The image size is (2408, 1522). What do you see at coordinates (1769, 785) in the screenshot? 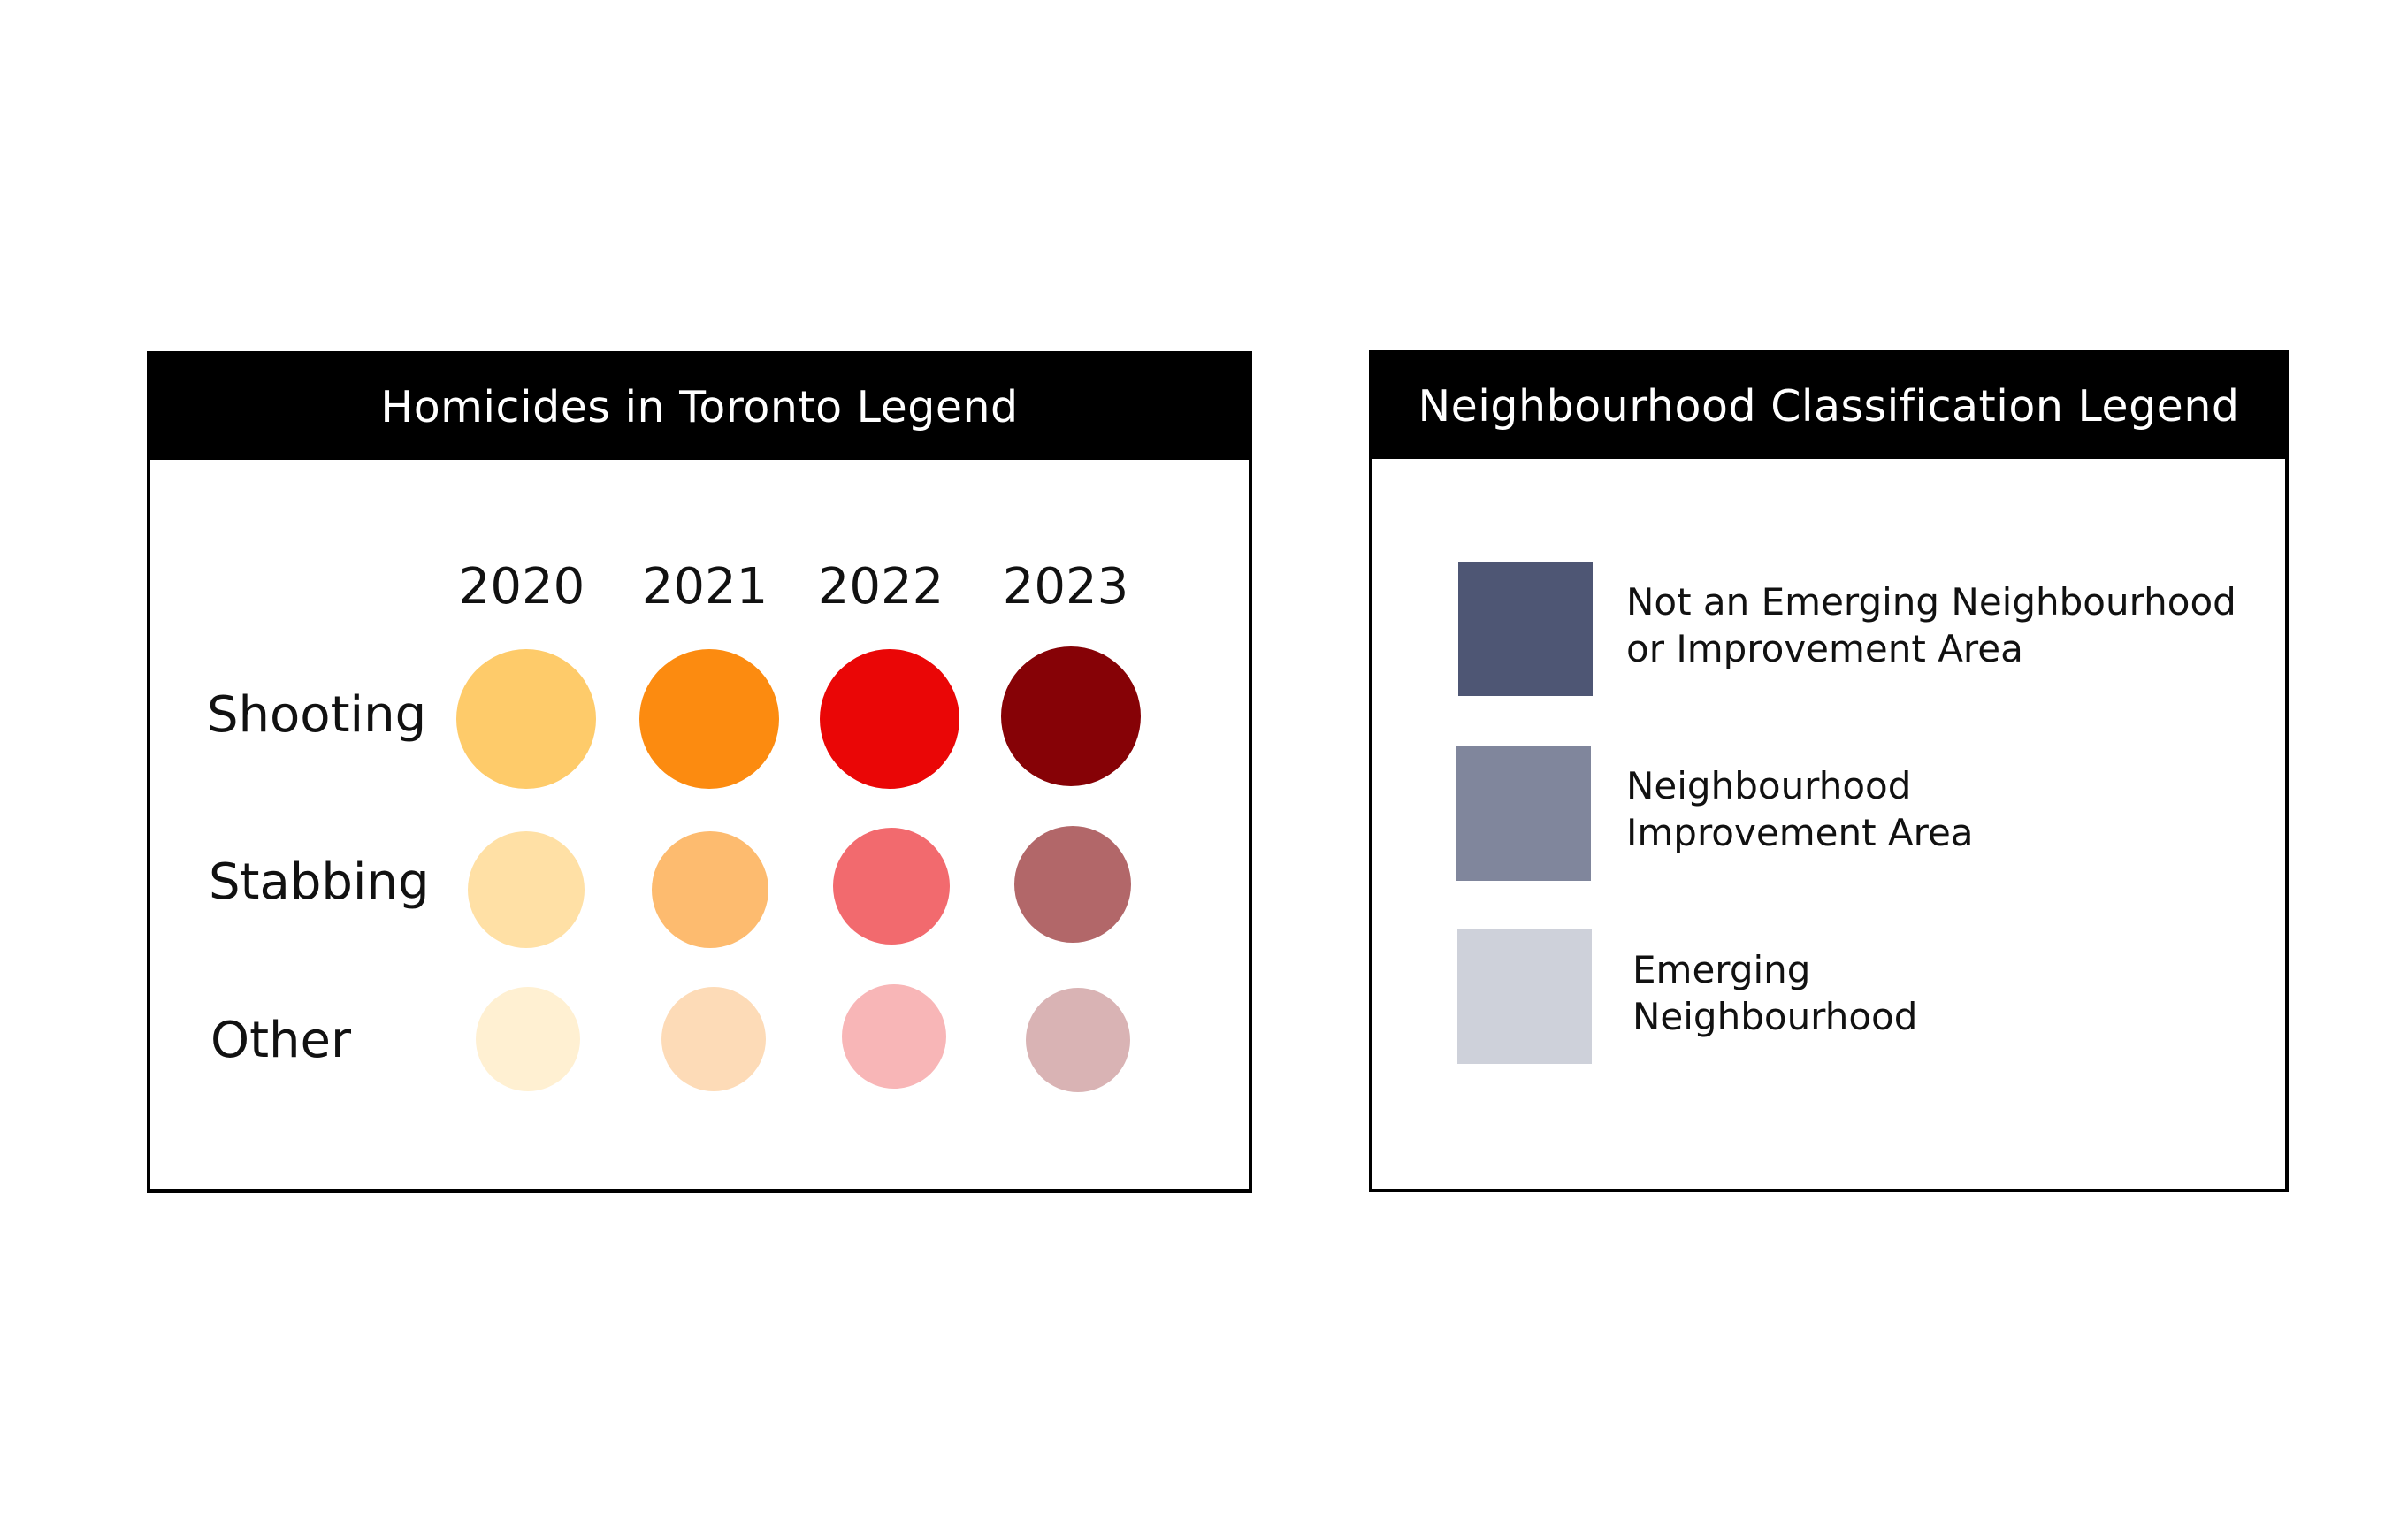
I see `label-line-1: Neighbourhood` at bounding box center [1769, 785].